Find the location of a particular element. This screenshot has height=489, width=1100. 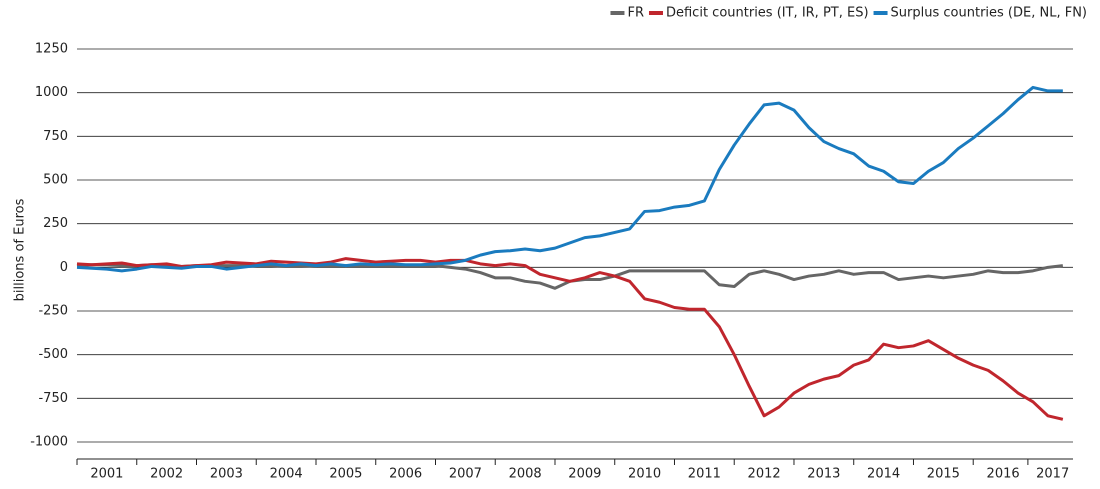

y-tick-label: 1250 is located at coordinates (51, 49).